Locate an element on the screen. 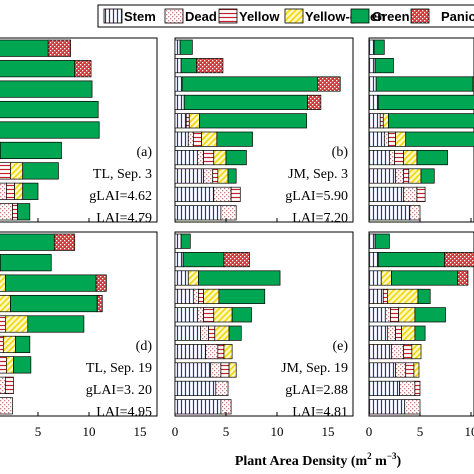 The height and width of the screenshot is (474, 474). panel-tag: (d) is located at coordinates (144, 346).